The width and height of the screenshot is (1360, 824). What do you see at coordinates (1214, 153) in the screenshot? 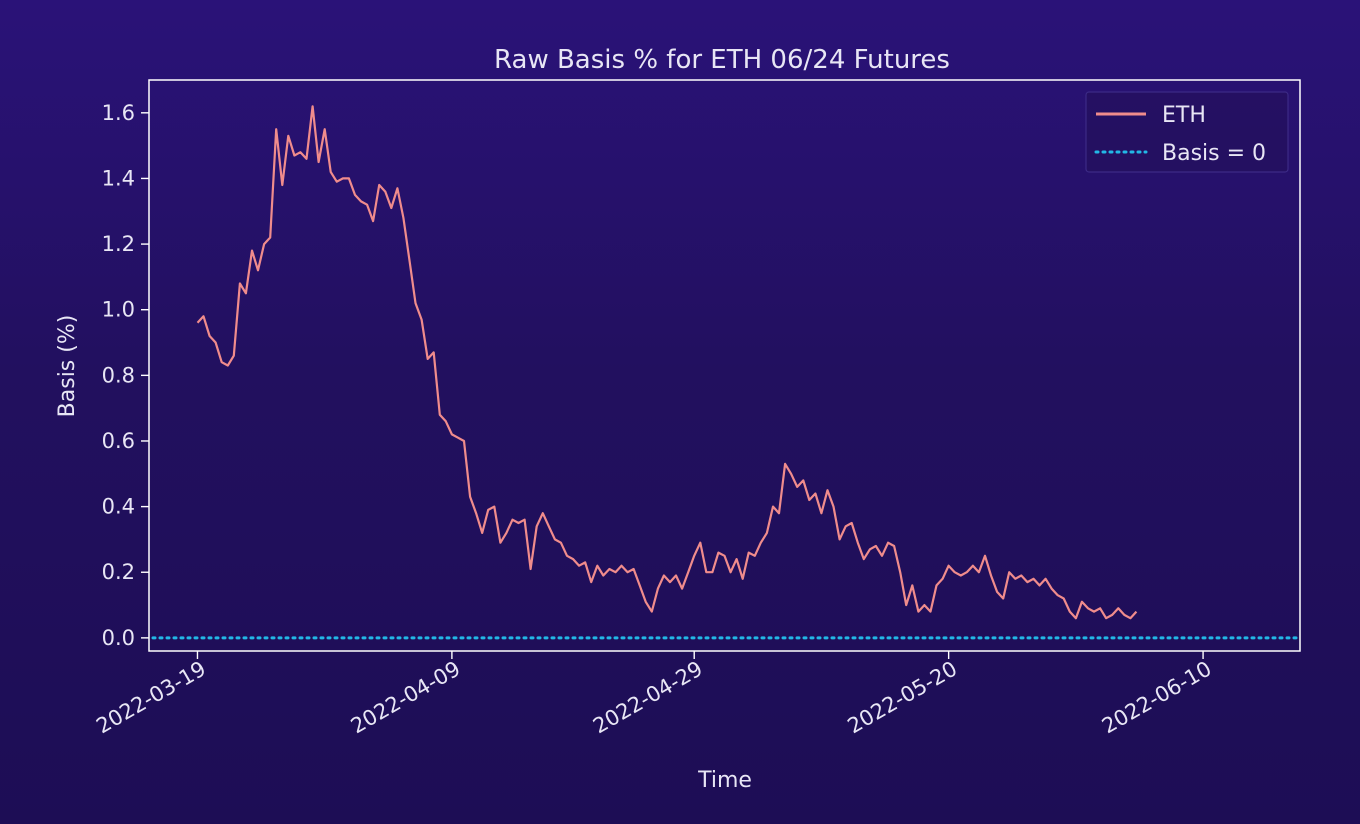
I see `legend-basis-zero-label: Basis = 0` at bounding box center [1214, 153].